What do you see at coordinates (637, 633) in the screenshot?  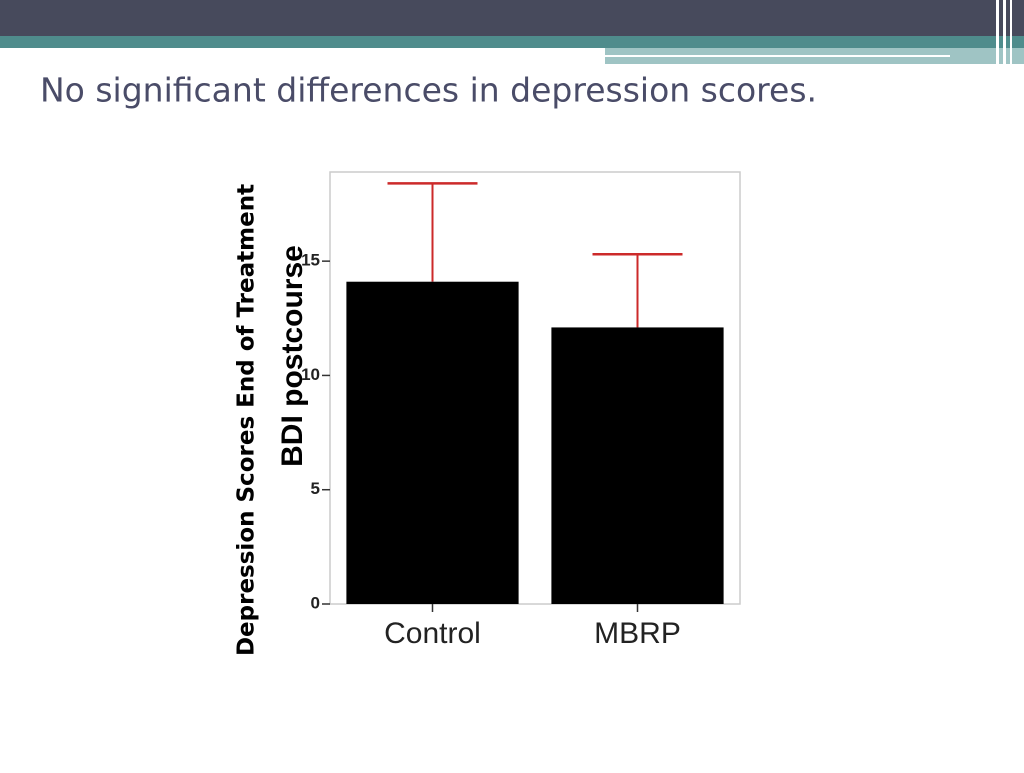 I see `x-tick-label: MBRP` at bounding box center [637, 633].